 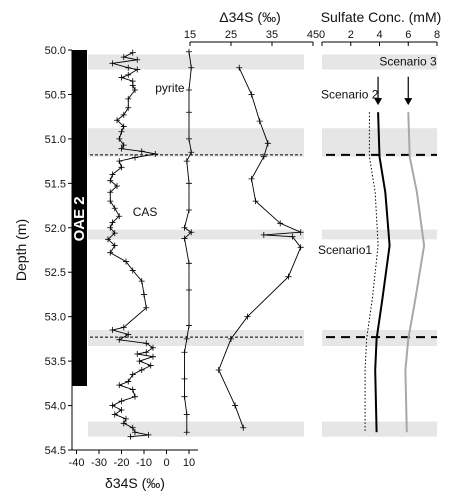 What do you see at coordinates (77, 463) in the screenshot?
I see `delta34s-tick-label: -40` at bounding box center [77, 463].